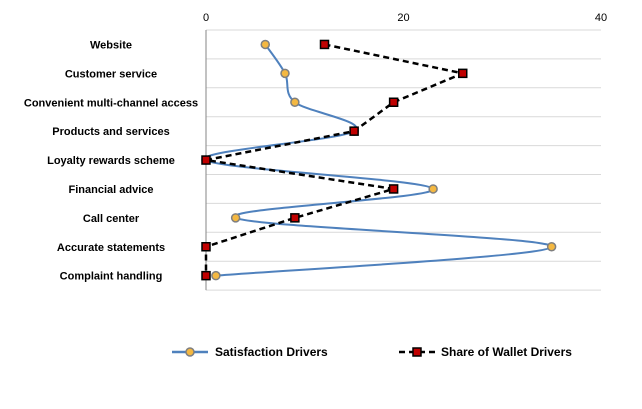  What do you see at coordinates (111, 277) in the screenshot?
I see `category-label: Complaint handling` at bounding box center [111, 277].